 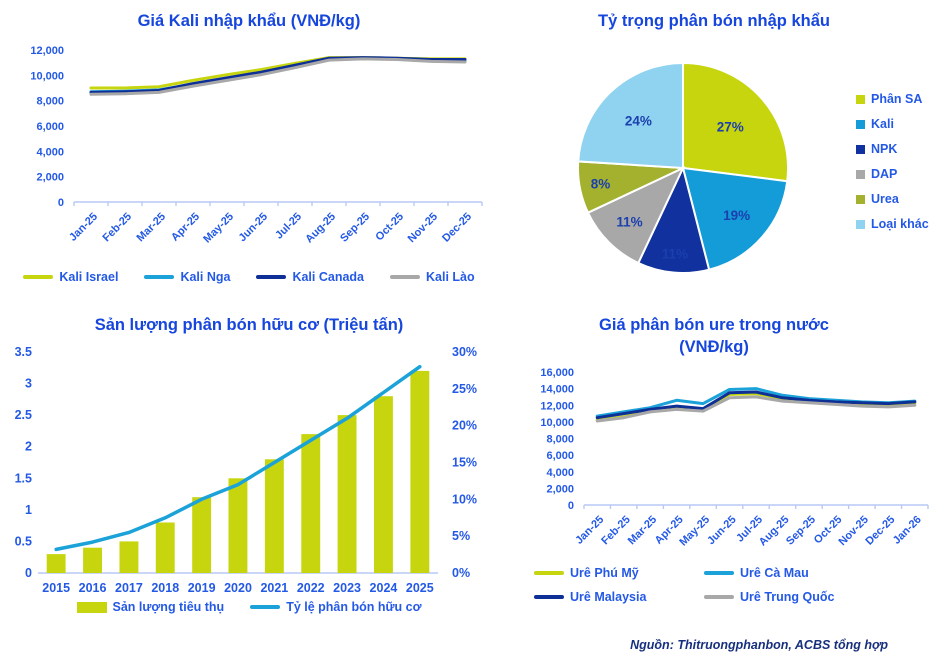 I want to click on legend-label: Kali, so click(x=882, y=124).